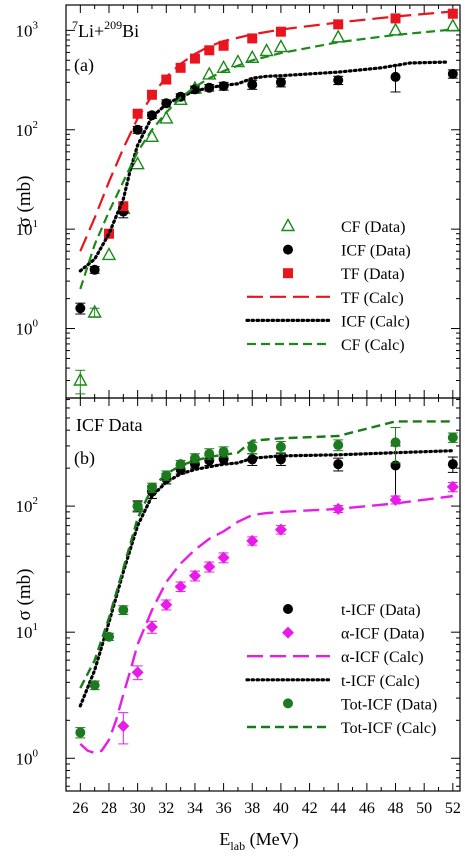 The height and width of the screenshot is (859, 465). What do you see at coordinates (36, 25) in the screenshot?
I see `text-part: 3` at bounding box center [36, 25].